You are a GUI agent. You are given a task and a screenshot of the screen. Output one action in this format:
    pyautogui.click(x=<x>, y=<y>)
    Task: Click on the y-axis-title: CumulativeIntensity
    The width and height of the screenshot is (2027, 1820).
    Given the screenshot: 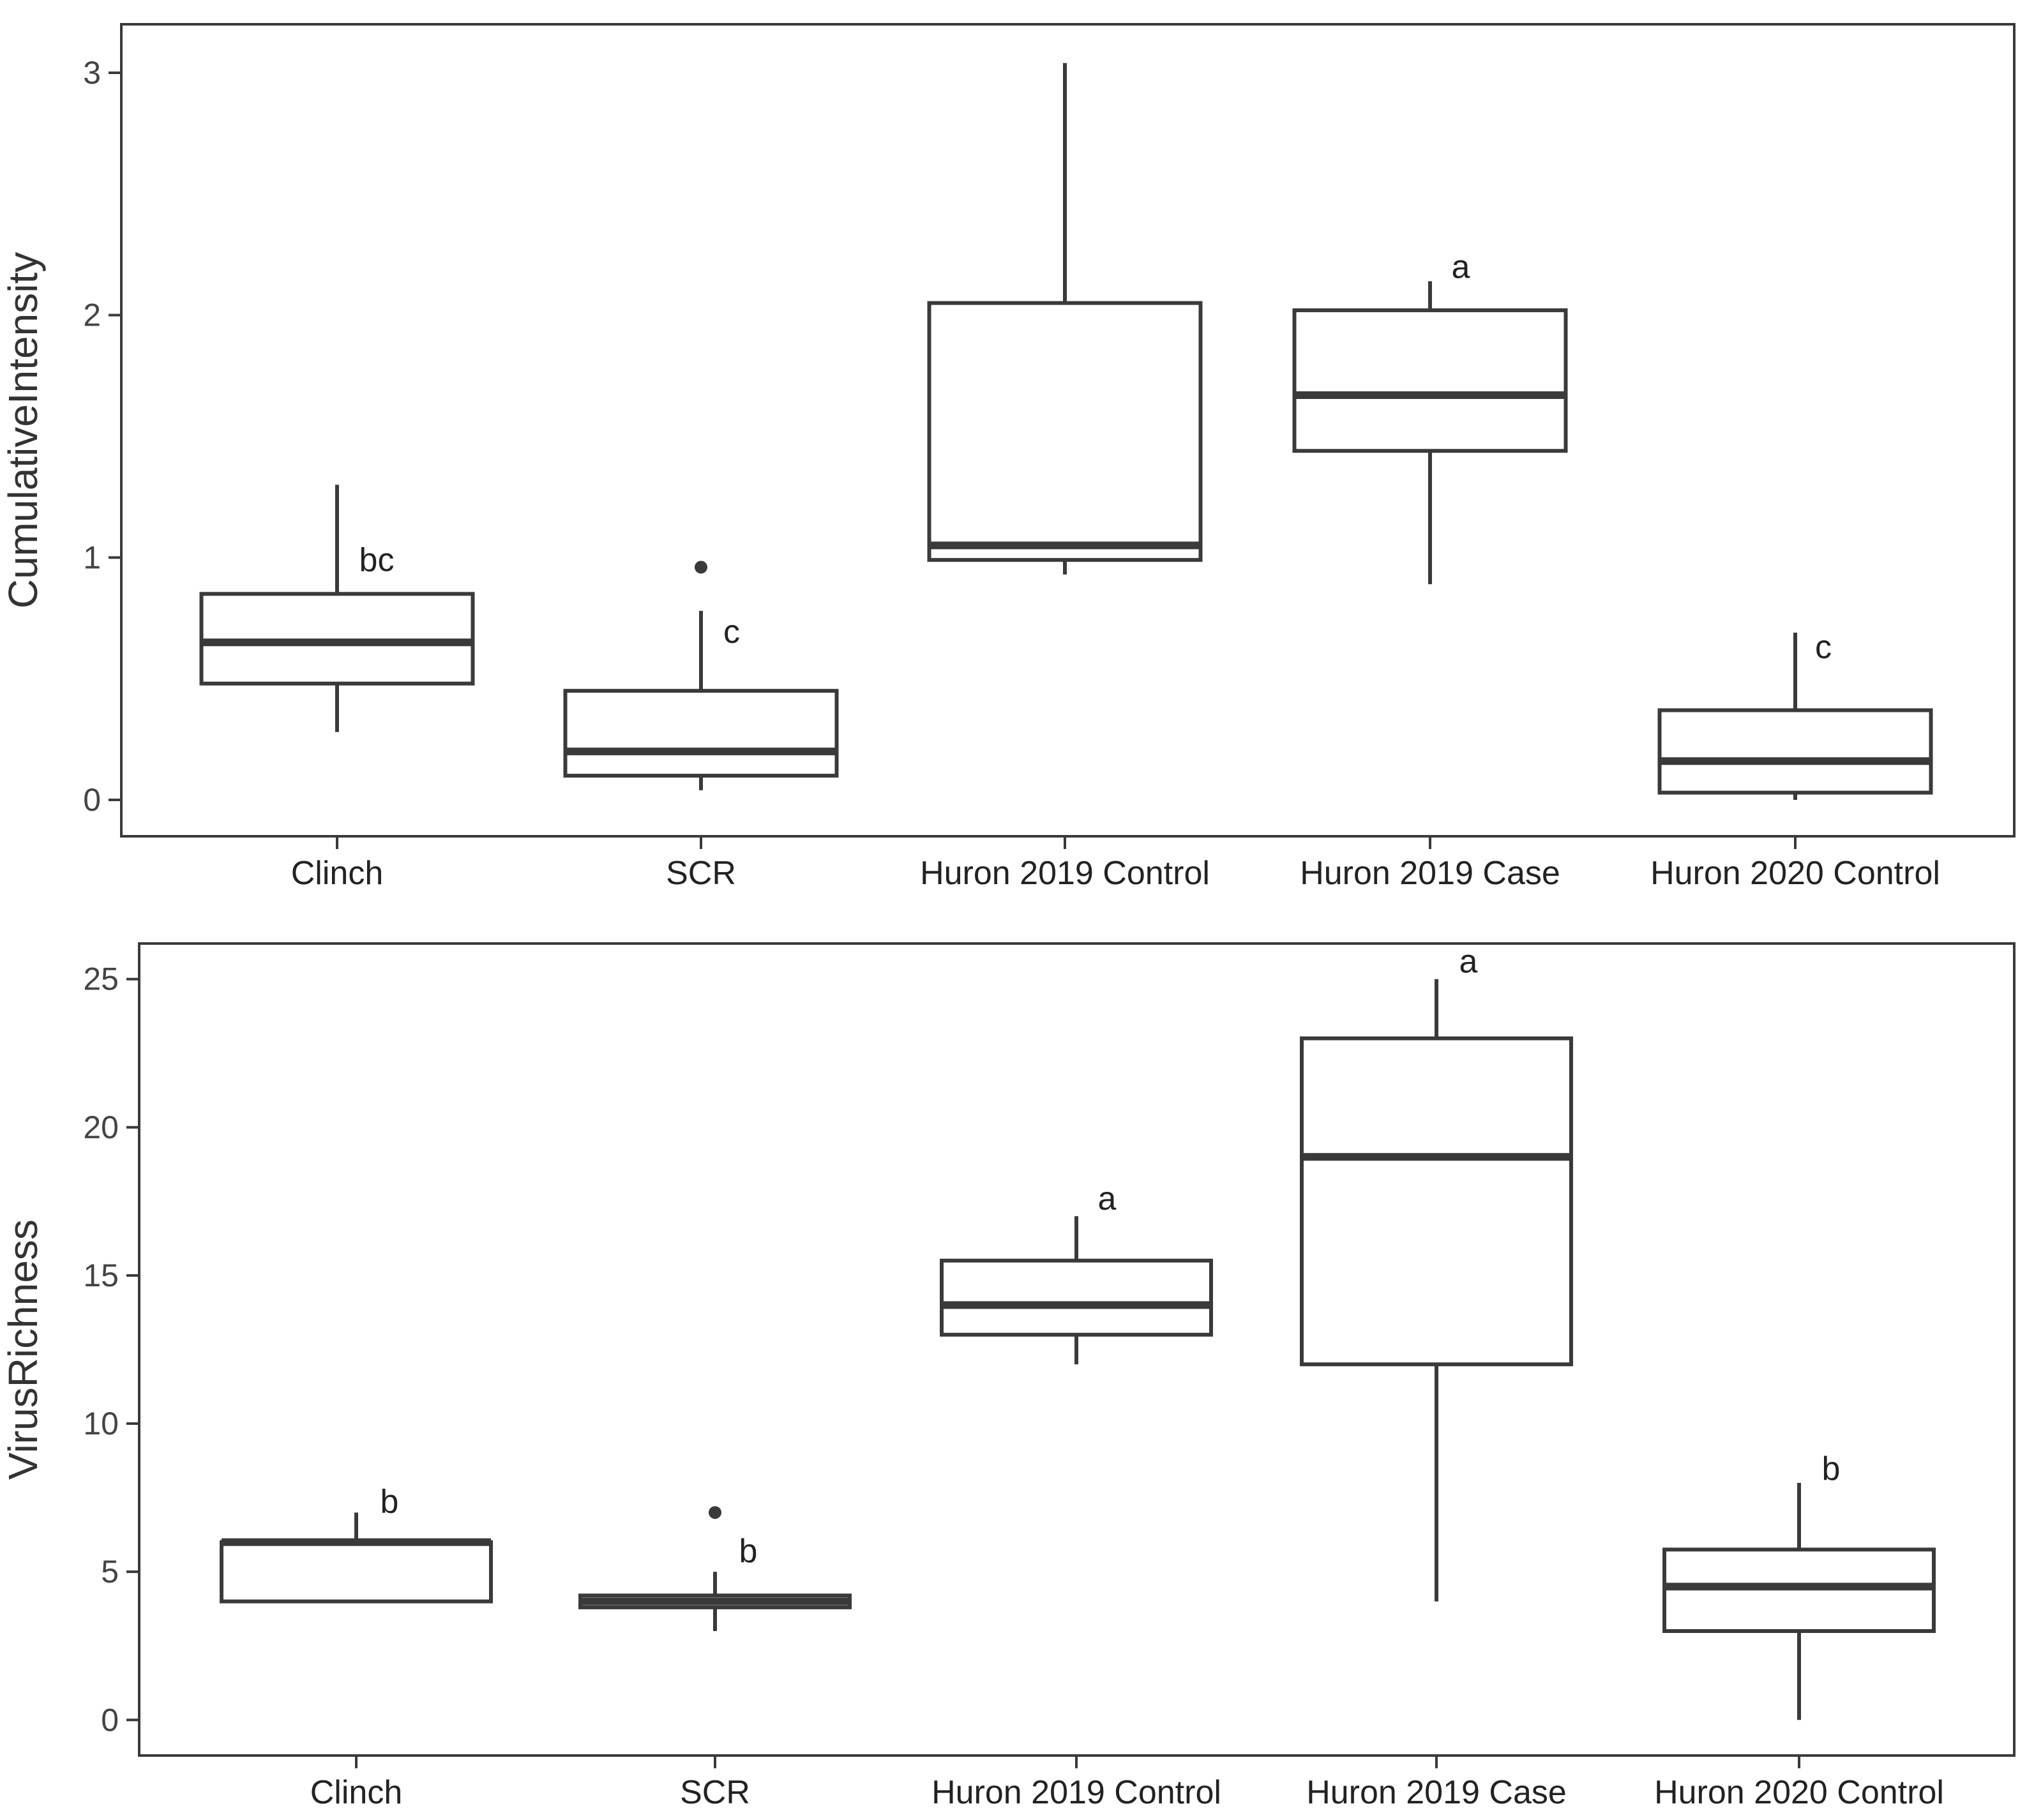 What is the action you would take?
    pyautogui.click(x=23, y=430)
    